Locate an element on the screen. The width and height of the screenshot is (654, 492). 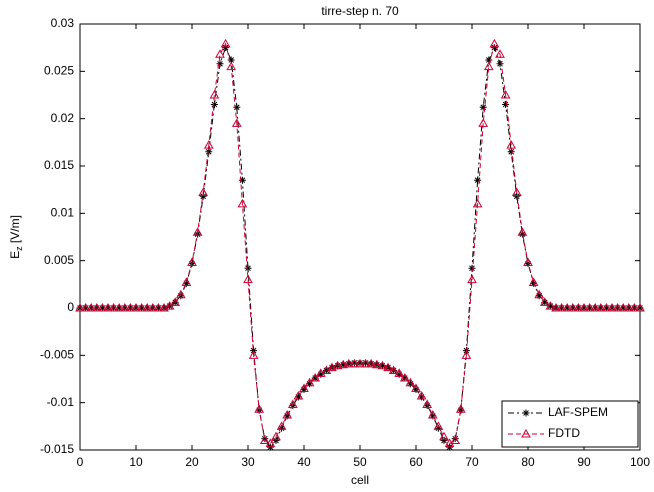
x-tick-label: 0 is located at coordinates (80, 462).